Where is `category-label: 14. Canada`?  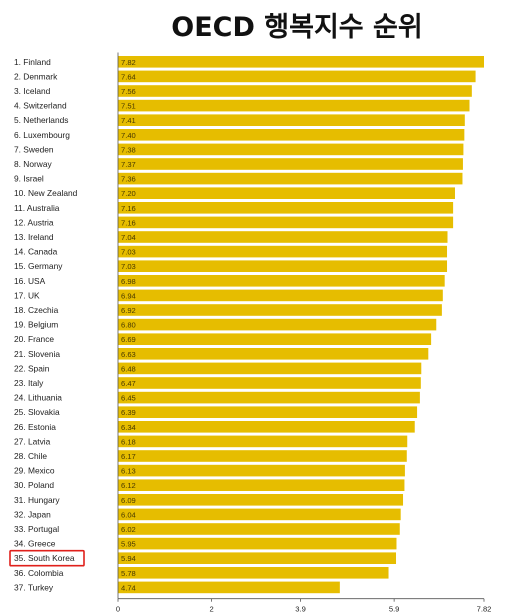 category-label: 14. Canada is located at coordinates (36, 252).